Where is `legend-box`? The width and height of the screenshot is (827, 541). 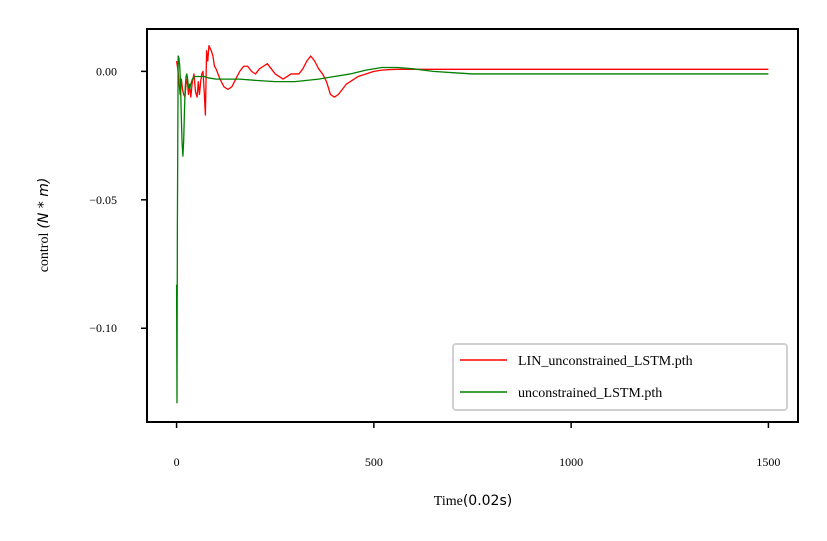
legend-box is located at coordinates (620, 377).